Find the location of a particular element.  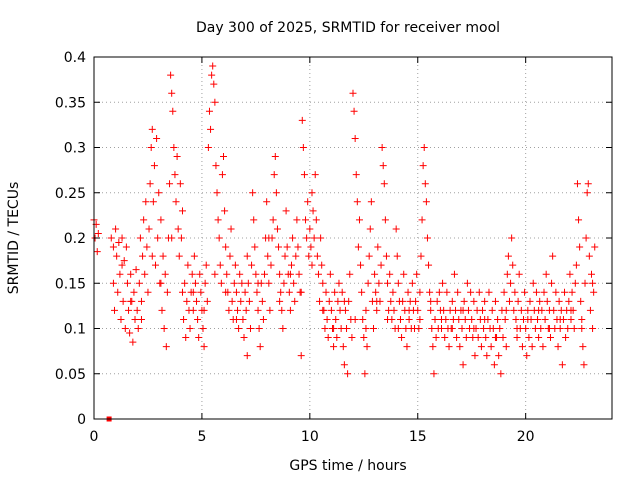

y-tick-label: 0.3 is located at coordinates (75, 149).